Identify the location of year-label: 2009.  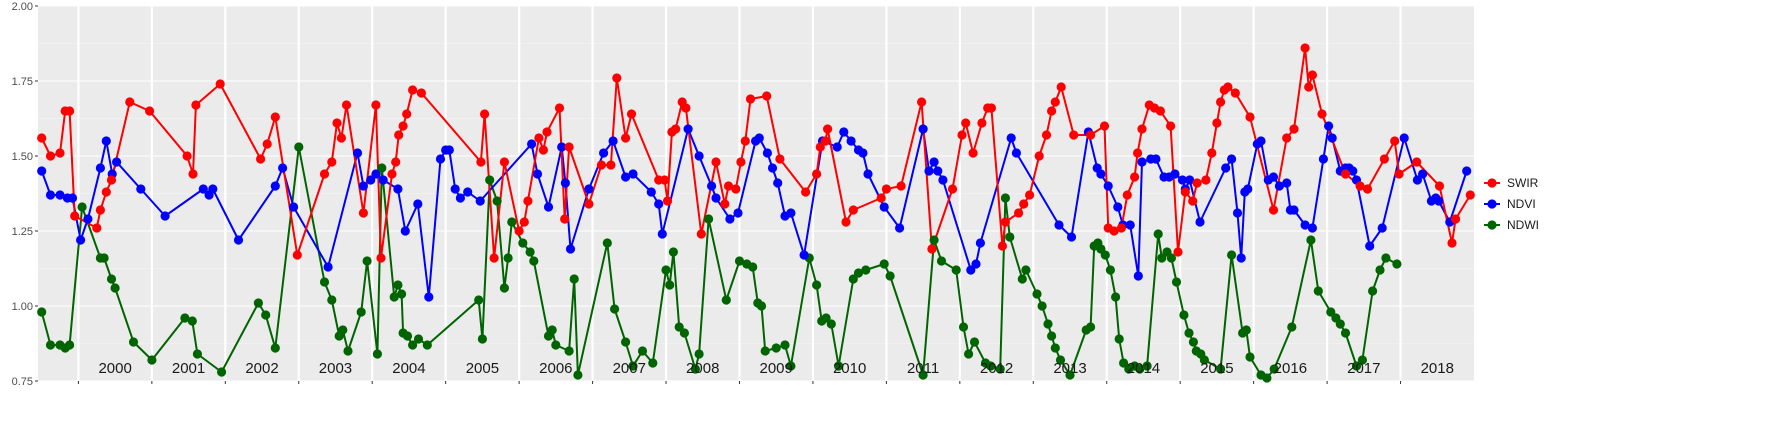
(776, 368).